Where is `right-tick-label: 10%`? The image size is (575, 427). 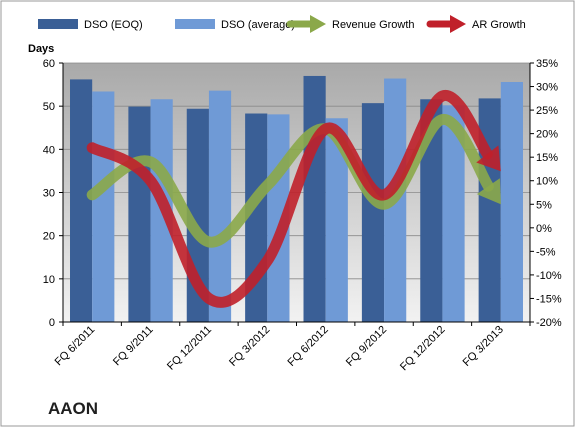
right-tick-label: 10% is located at coordinates (547, 182).